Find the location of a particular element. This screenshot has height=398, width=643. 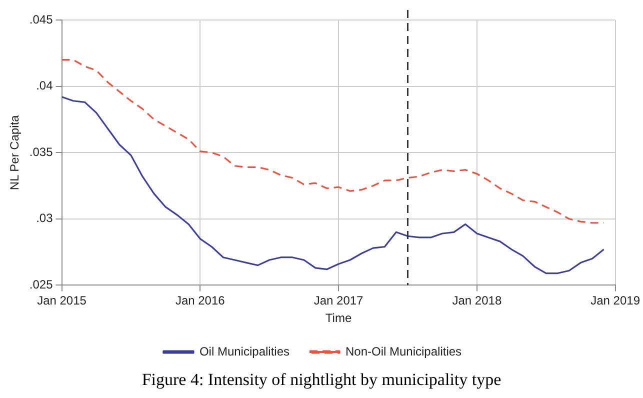

y-tick-label: .04 is located at coordinates (45, 85).